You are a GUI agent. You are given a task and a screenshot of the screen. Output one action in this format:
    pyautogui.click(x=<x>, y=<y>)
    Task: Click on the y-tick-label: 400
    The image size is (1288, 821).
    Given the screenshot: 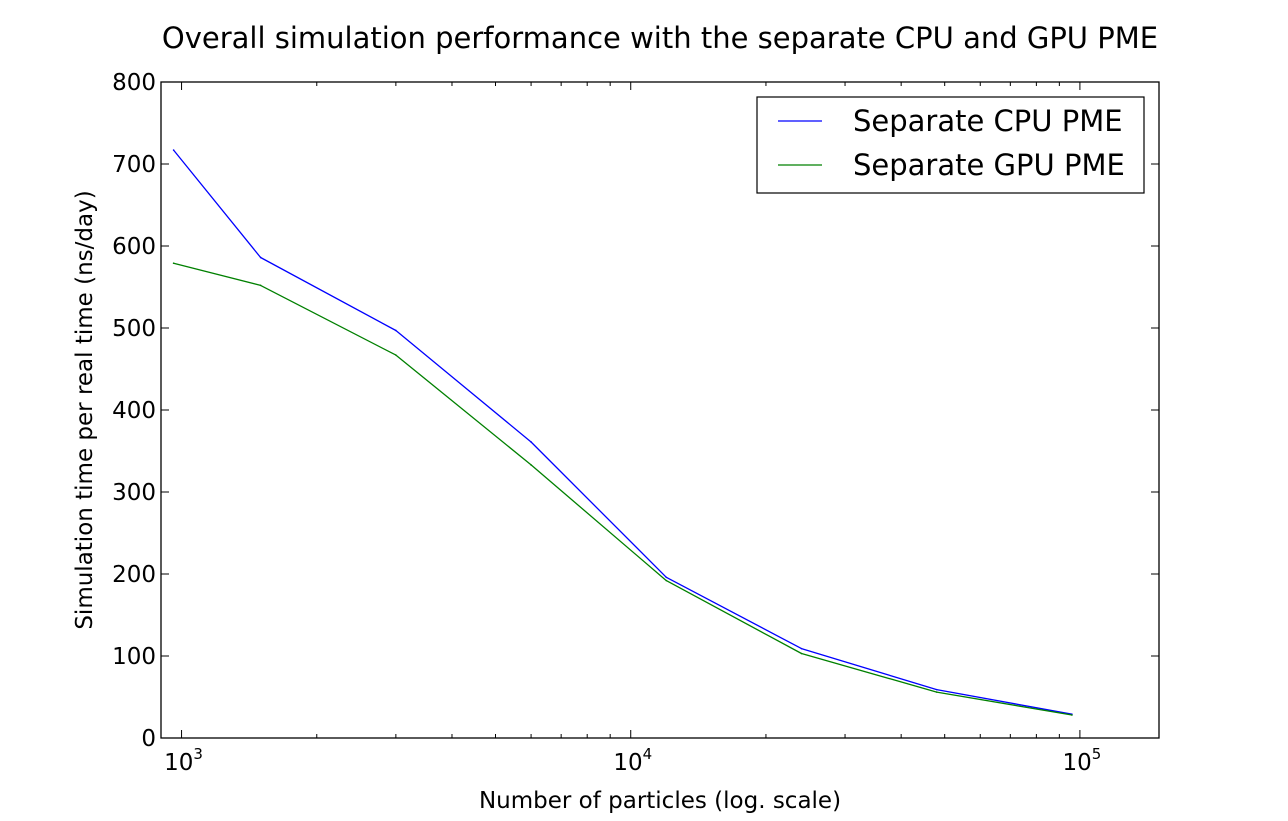 What is the action you would take?
    pyautogui.click(x=134, y=411)
    